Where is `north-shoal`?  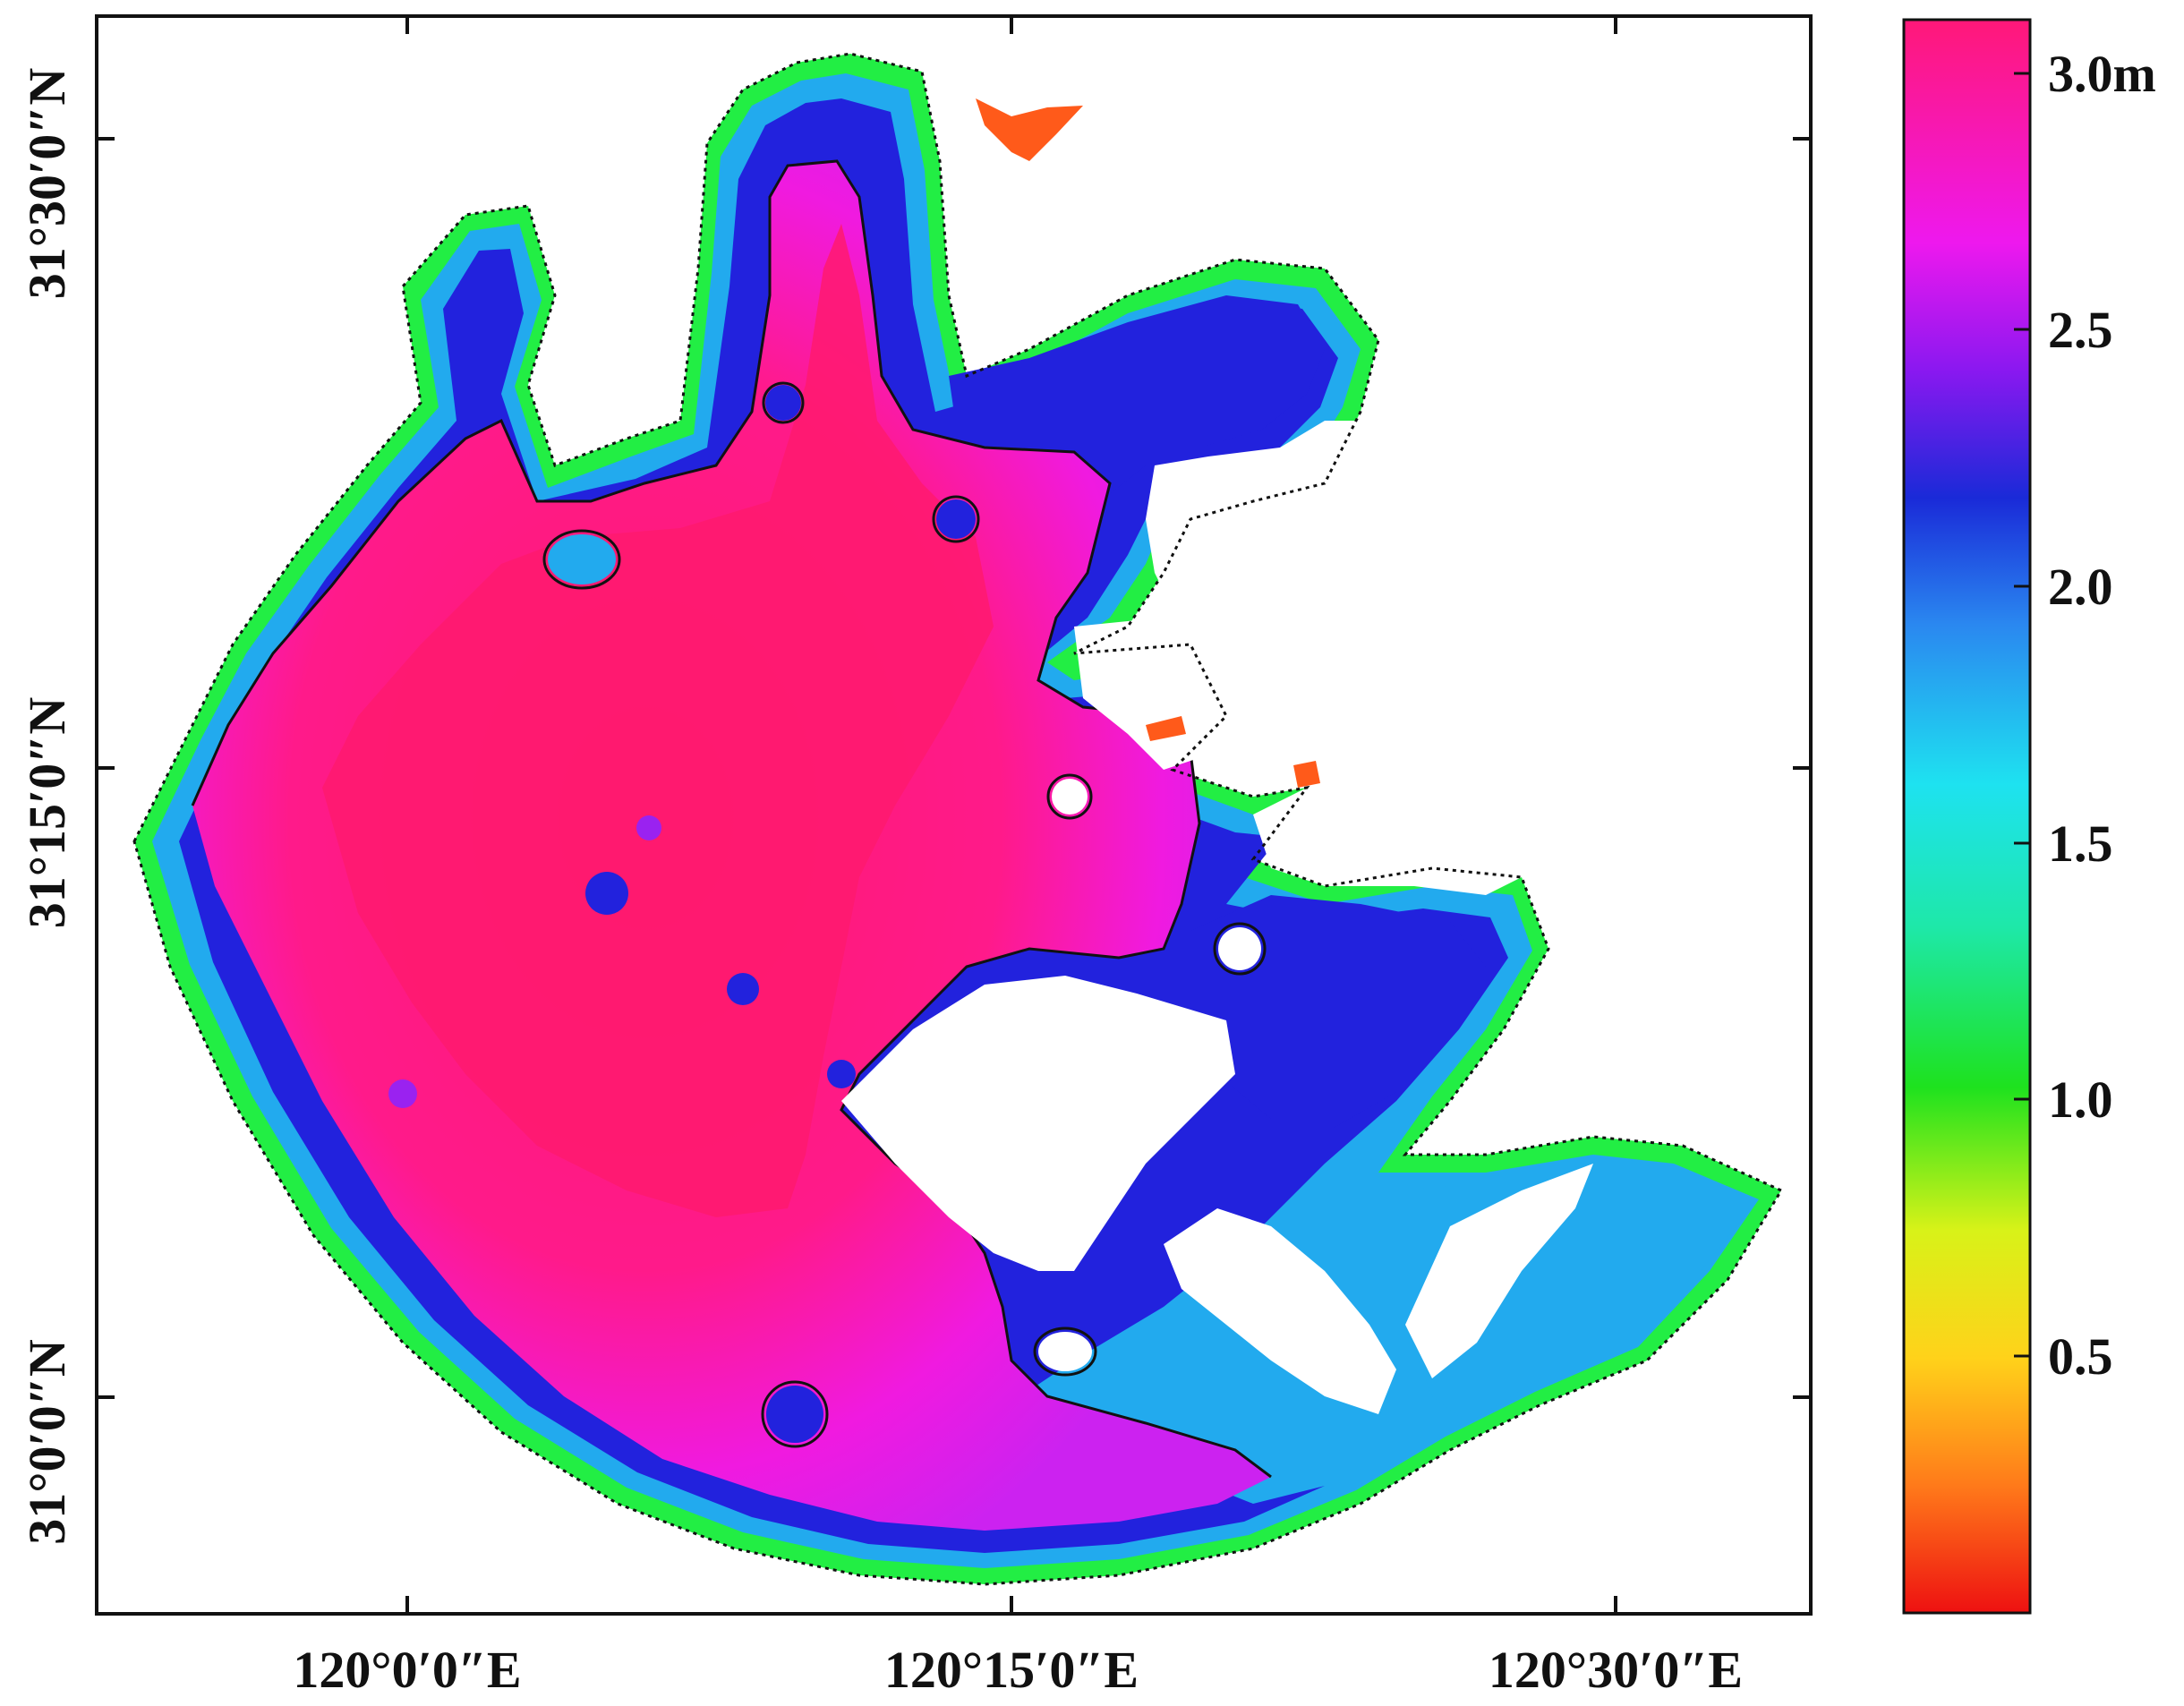
north-shoal is located at coordinates (1029, 129).